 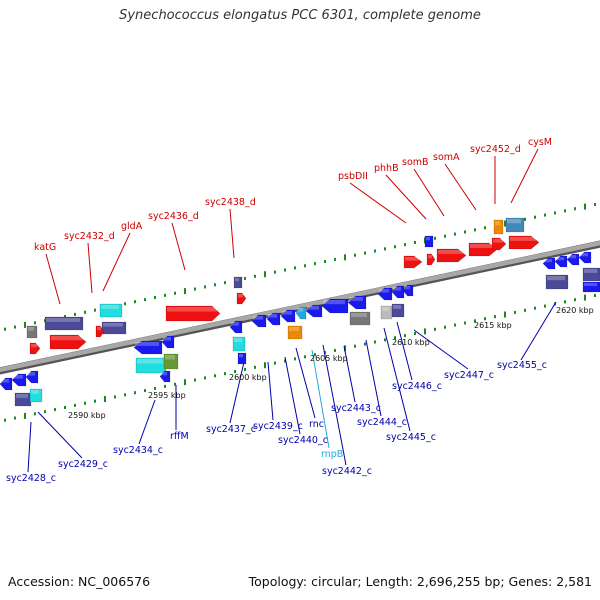 What do you see at coordinates (173, 216) in the screenshot?
I see `gene-label-top: syc2436_d` at bounding box center [173, 216].